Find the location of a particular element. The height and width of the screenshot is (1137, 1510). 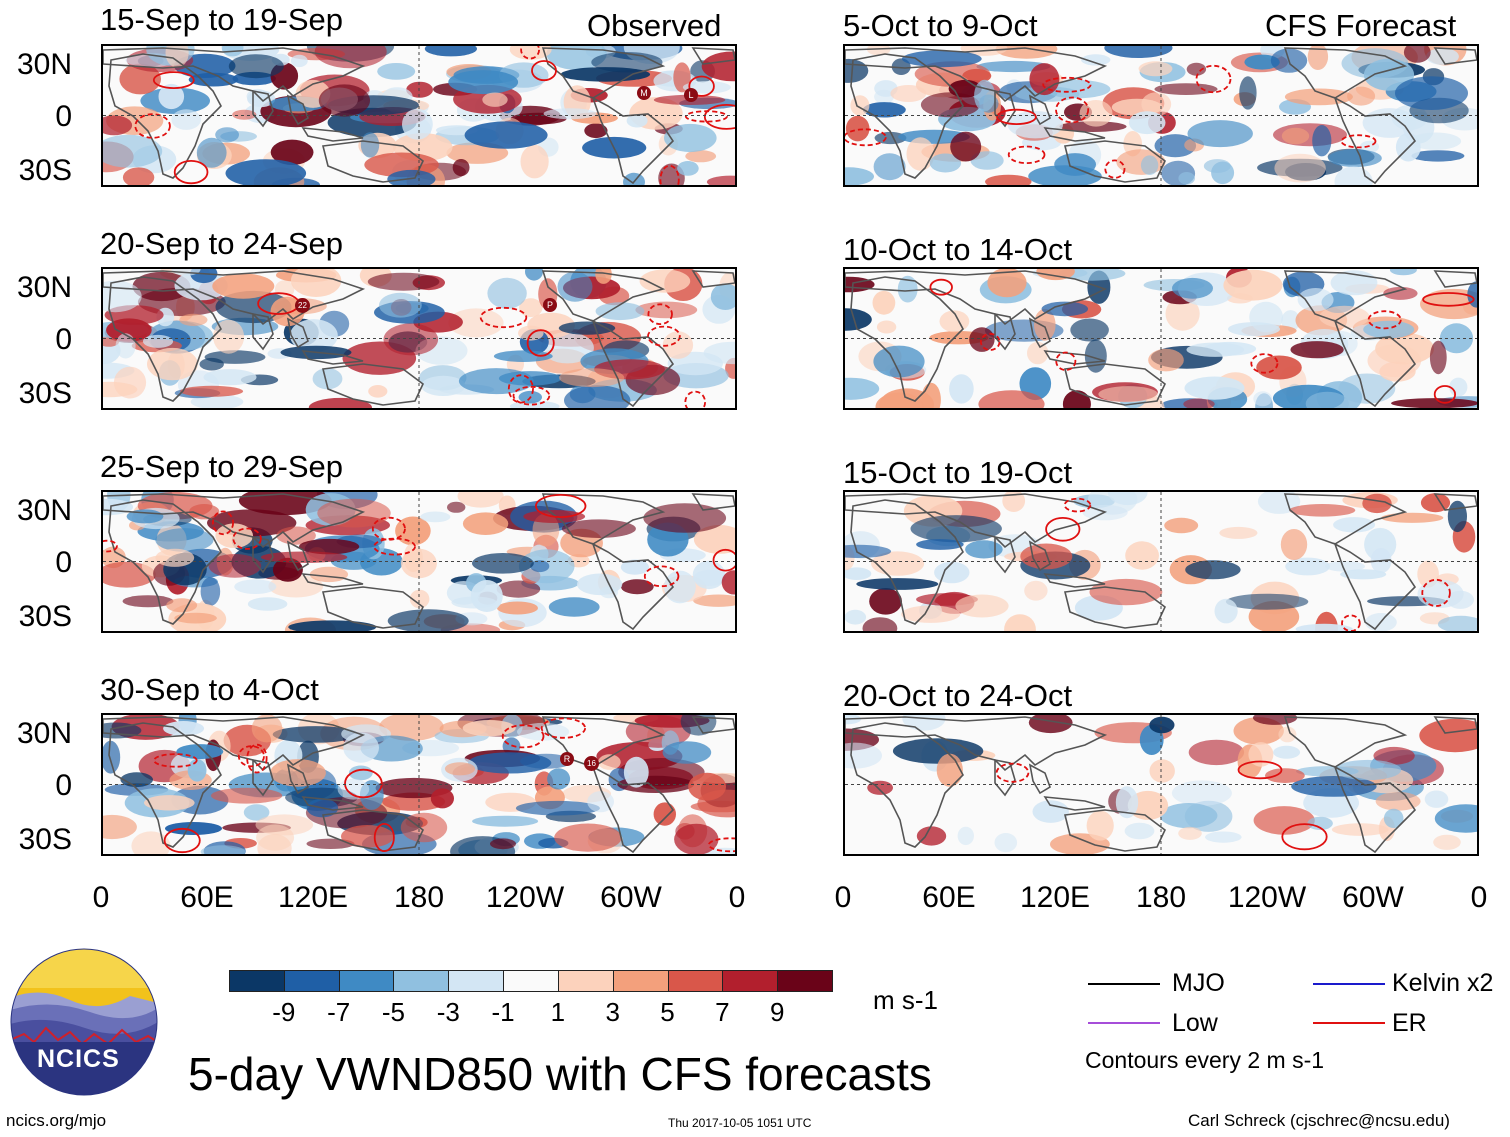

lat-label-30n-4: 30N is located at coordinates (44, 733).